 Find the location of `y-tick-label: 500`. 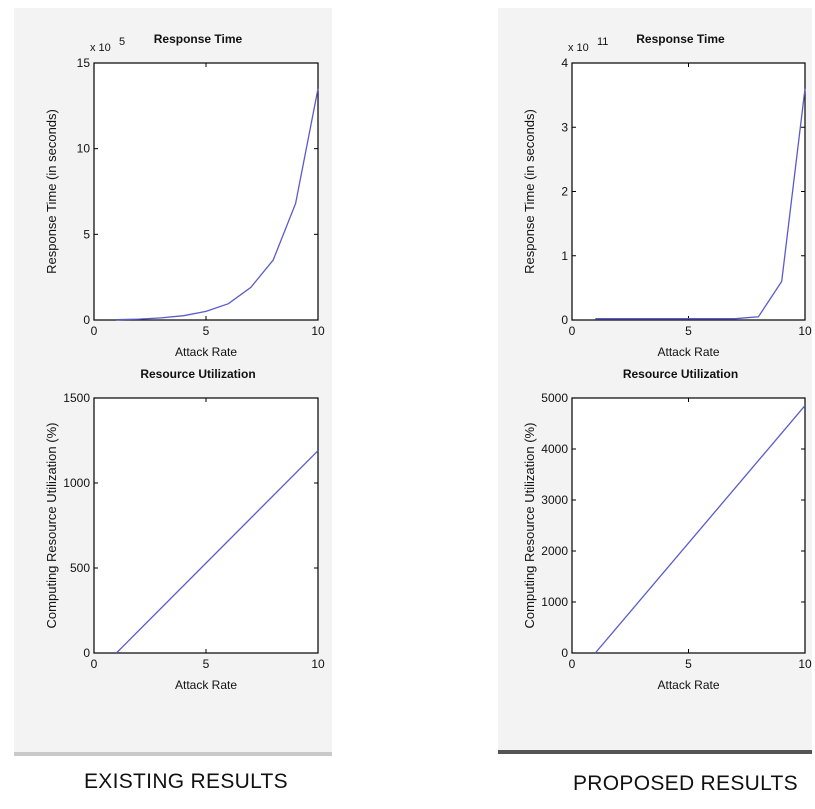

y-tick-label: 500 is located at coordinates (80, 568).